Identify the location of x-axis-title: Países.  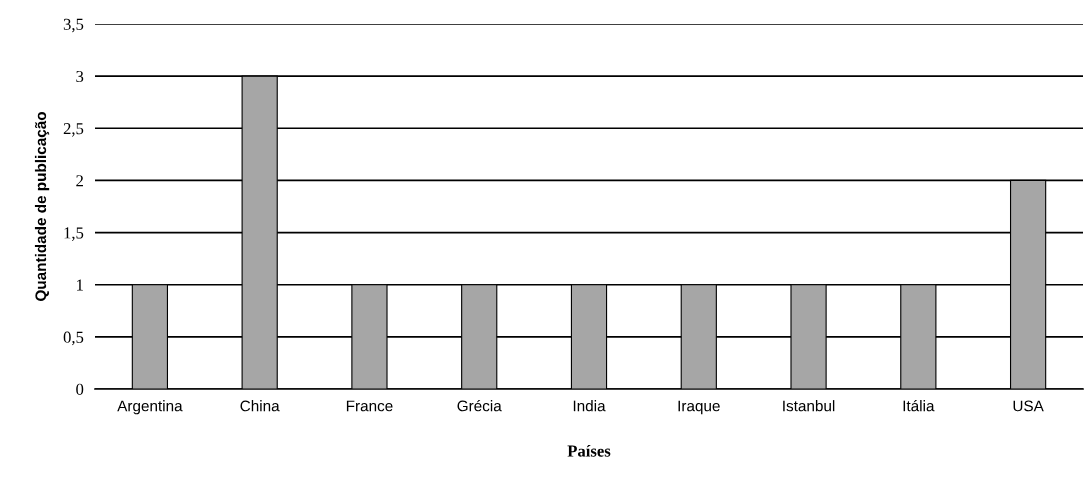
(589, 450).